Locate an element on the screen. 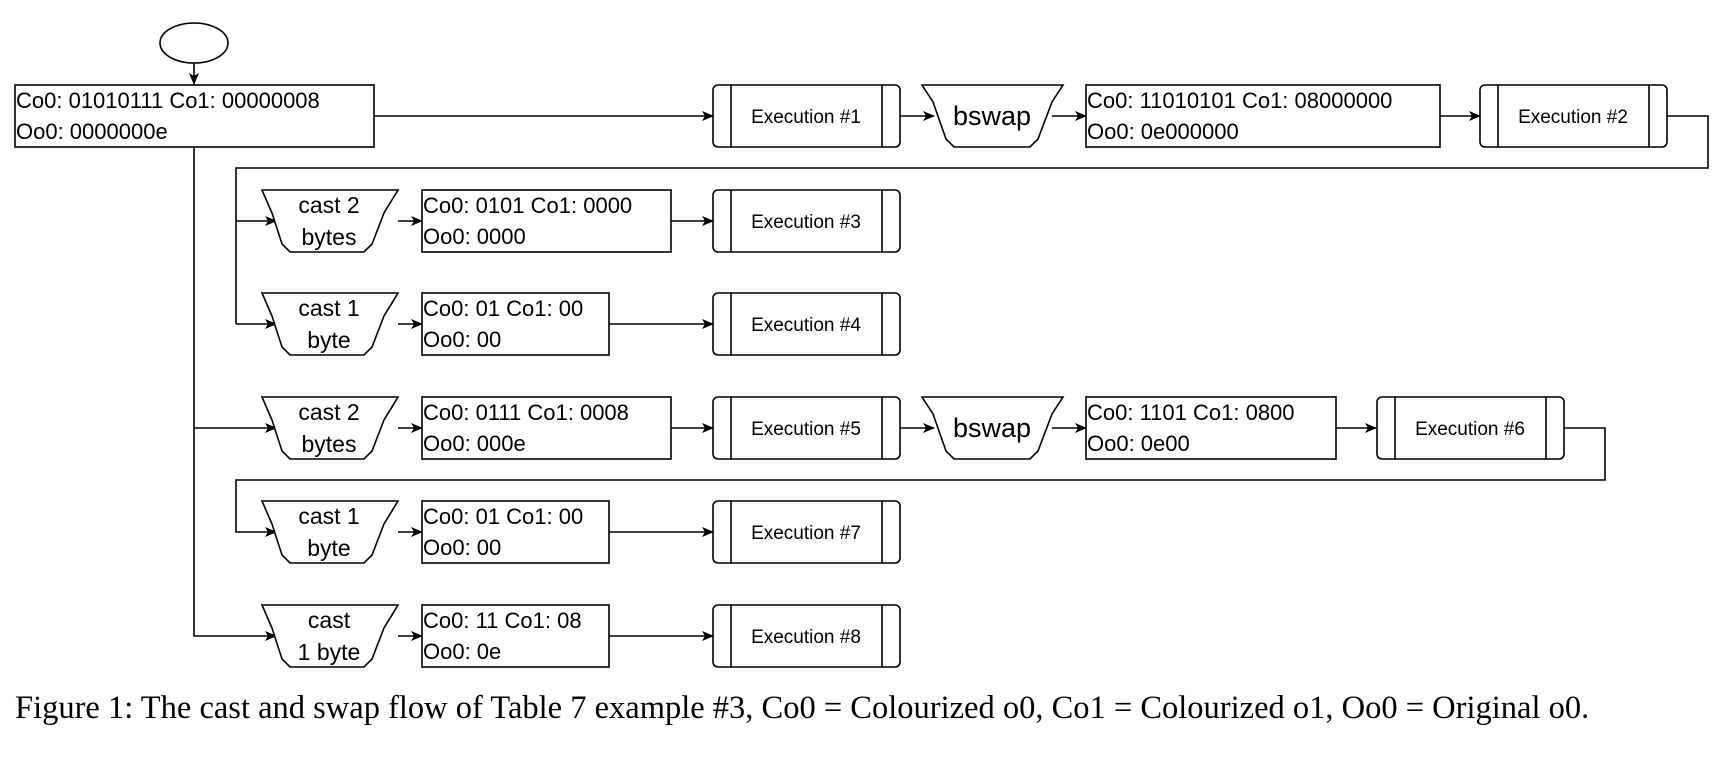  operation-cast-1-byte-b: cast 1 byte is located at coordinates (330, 532).